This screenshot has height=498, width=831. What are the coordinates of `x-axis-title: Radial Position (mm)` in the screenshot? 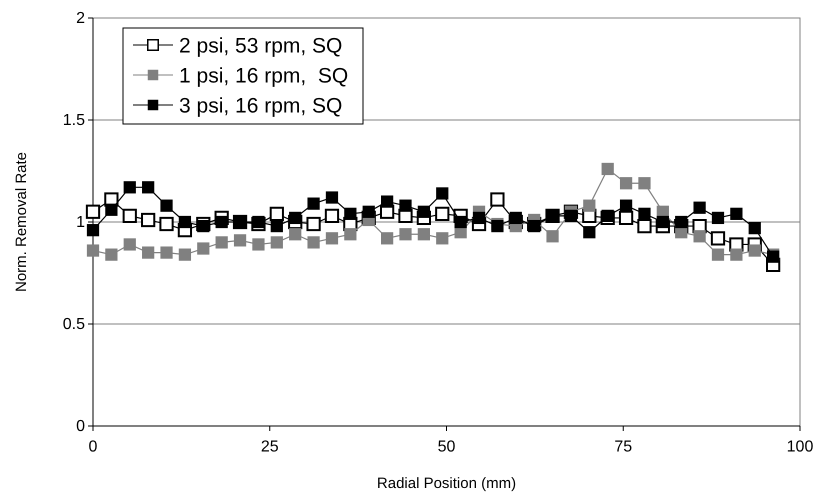 It's located at (446, 483).